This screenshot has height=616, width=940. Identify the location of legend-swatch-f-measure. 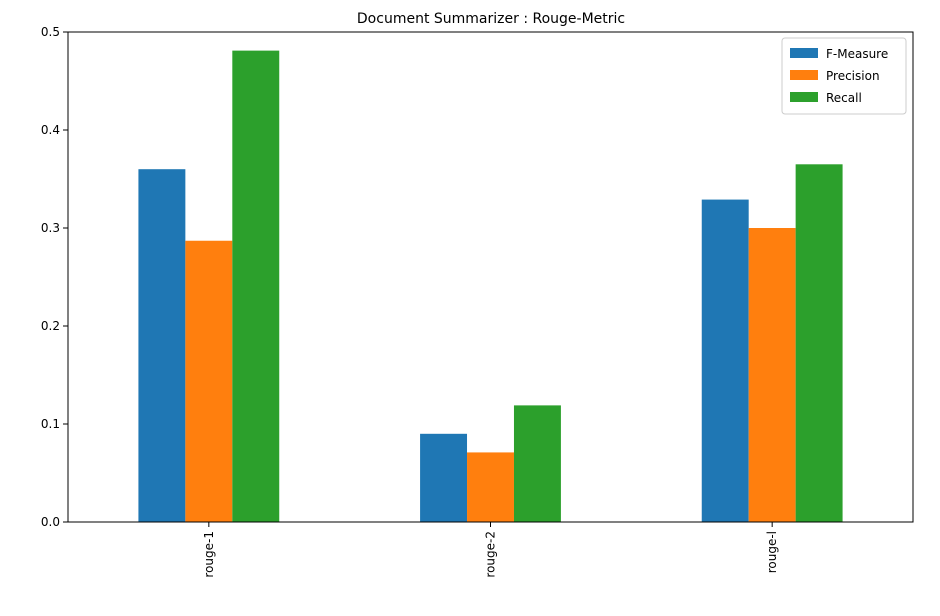
(804, 53).